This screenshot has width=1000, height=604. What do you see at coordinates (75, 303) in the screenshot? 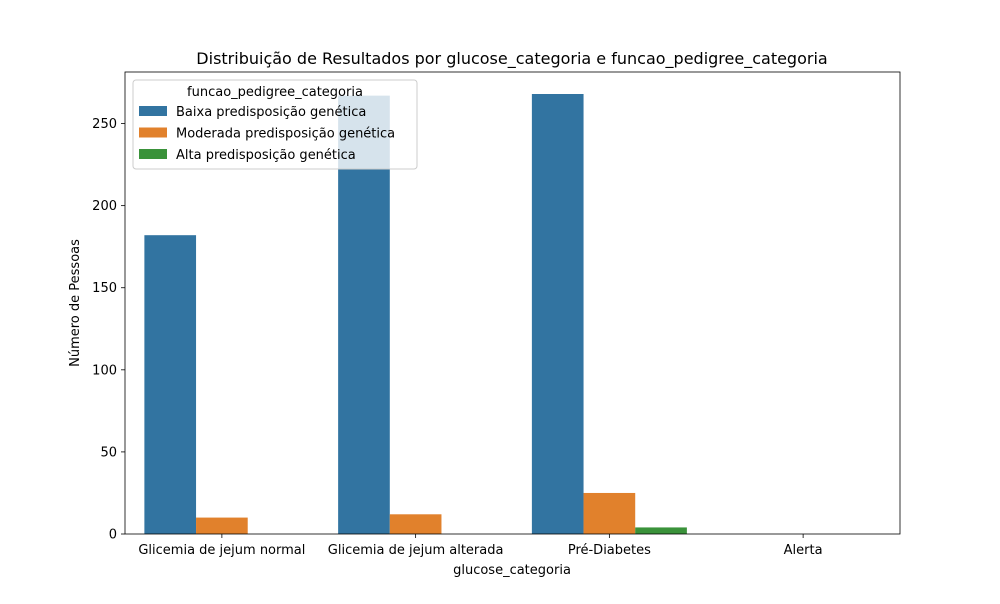
I see `y-axis-label: Número de Pessoas` at bounding box center [75, 303].